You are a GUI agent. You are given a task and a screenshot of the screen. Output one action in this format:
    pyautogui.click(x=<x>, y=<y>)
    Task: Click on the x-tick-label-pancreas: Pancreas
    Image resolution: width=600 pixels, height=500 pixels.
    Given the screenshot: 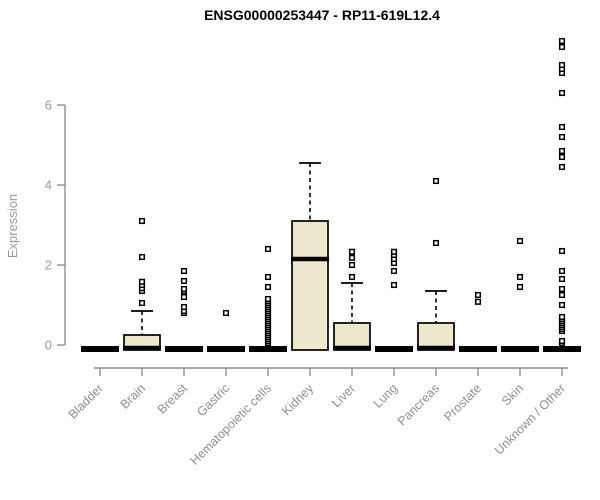 What is the action you would take?
    pyautogui.click(x=418, y=404)
    